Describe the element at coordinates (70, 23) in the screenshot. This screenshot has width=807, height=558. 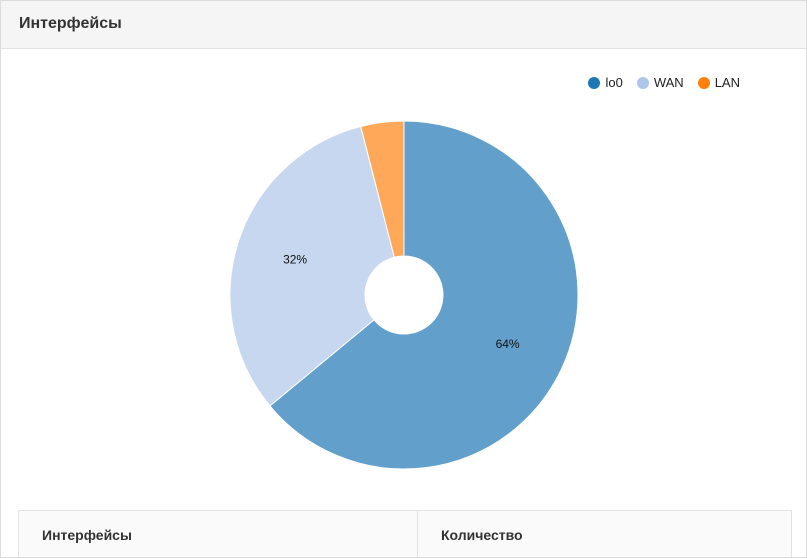
I see `panel-title: Интерфейсы` at that location.